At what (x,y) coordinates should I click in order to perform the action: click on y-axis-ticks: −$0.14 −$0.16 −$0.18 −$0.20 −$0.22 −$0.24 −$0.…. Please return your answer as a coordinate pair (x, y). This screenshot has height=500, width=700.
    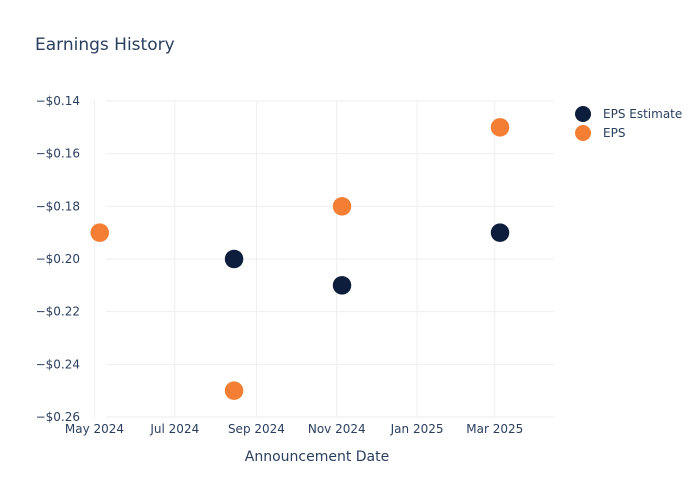
    Looking at the image, I should click on (58, 259).